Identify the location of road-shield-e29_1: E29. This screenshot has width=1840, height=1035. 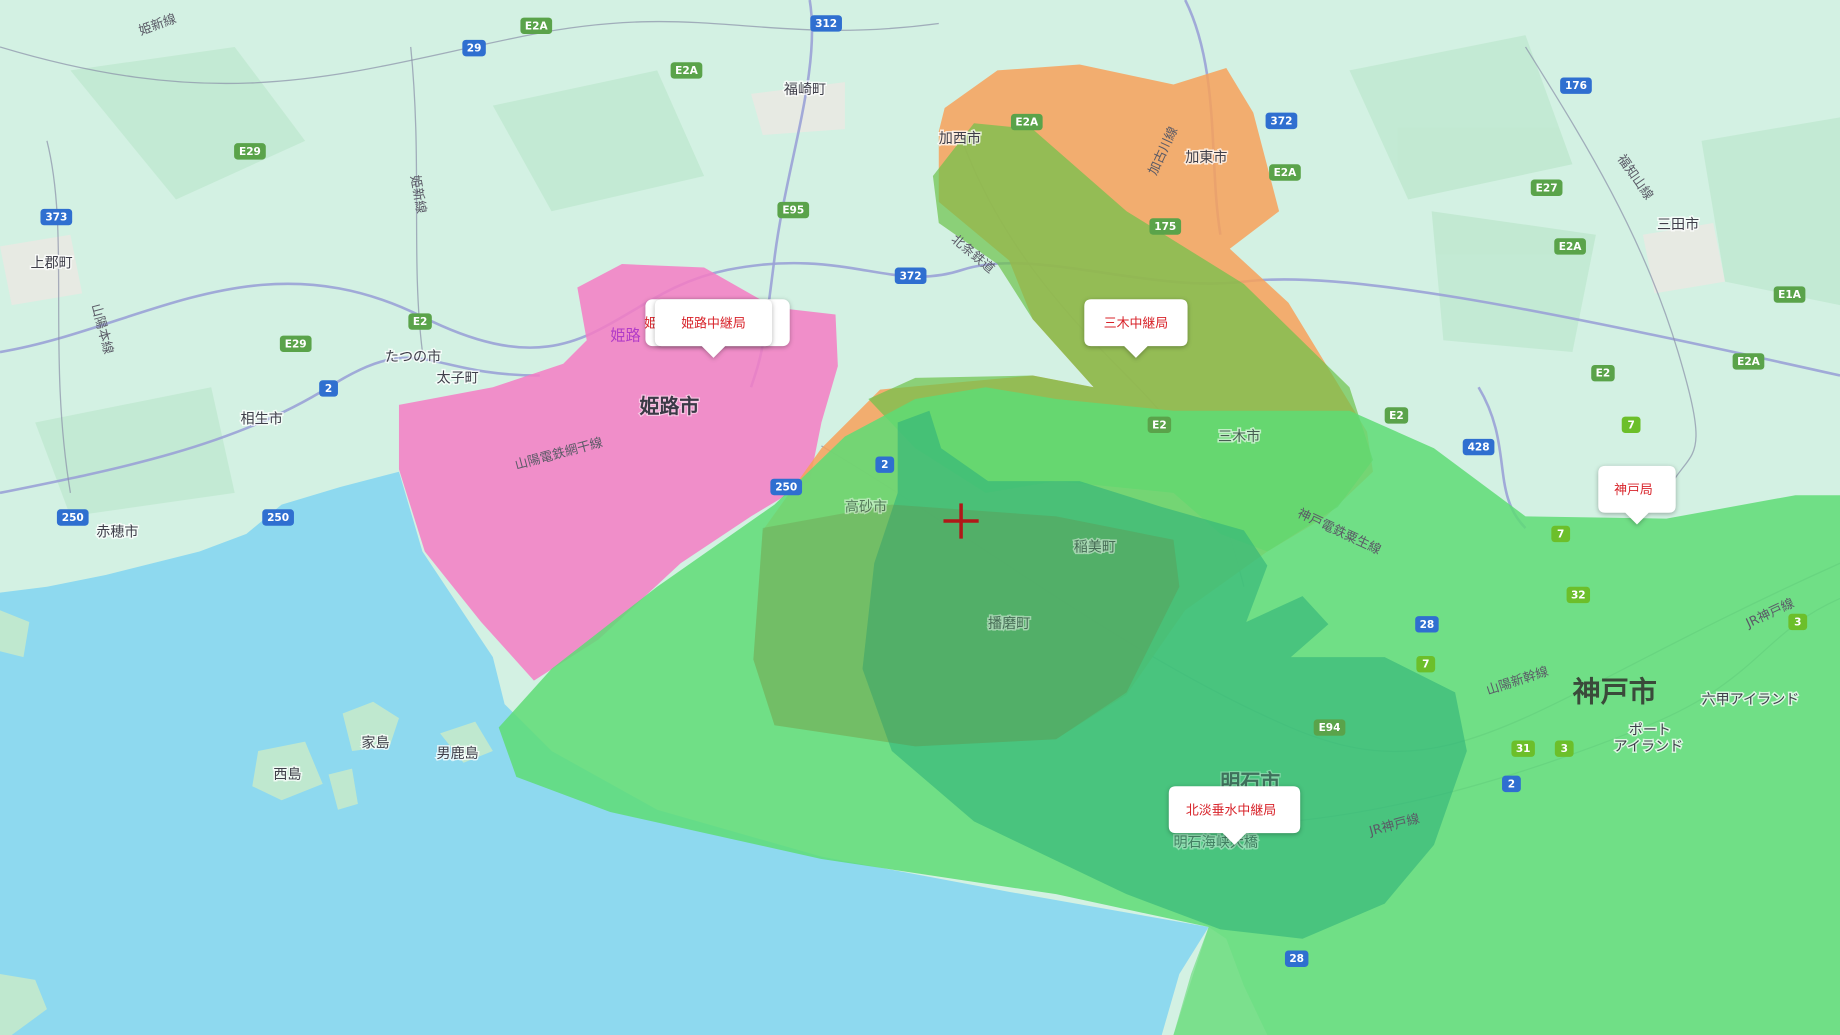
(250, 151).